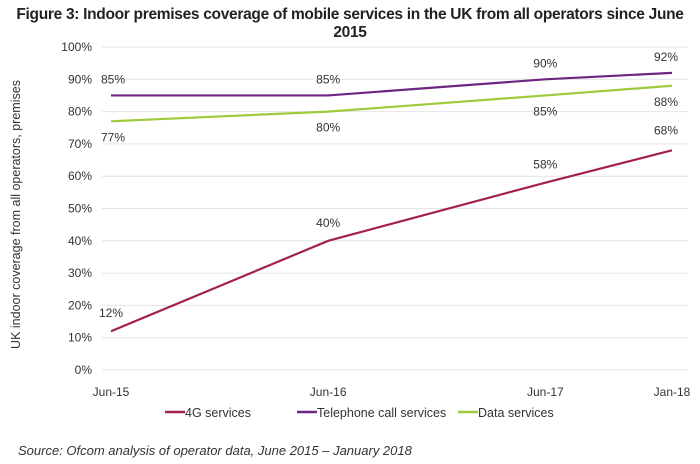 This screenshot has height=464, width=700. Describe the element at coordinates (80, 338) in the screenshot. I see `y-tick-label: 10%` at that location.